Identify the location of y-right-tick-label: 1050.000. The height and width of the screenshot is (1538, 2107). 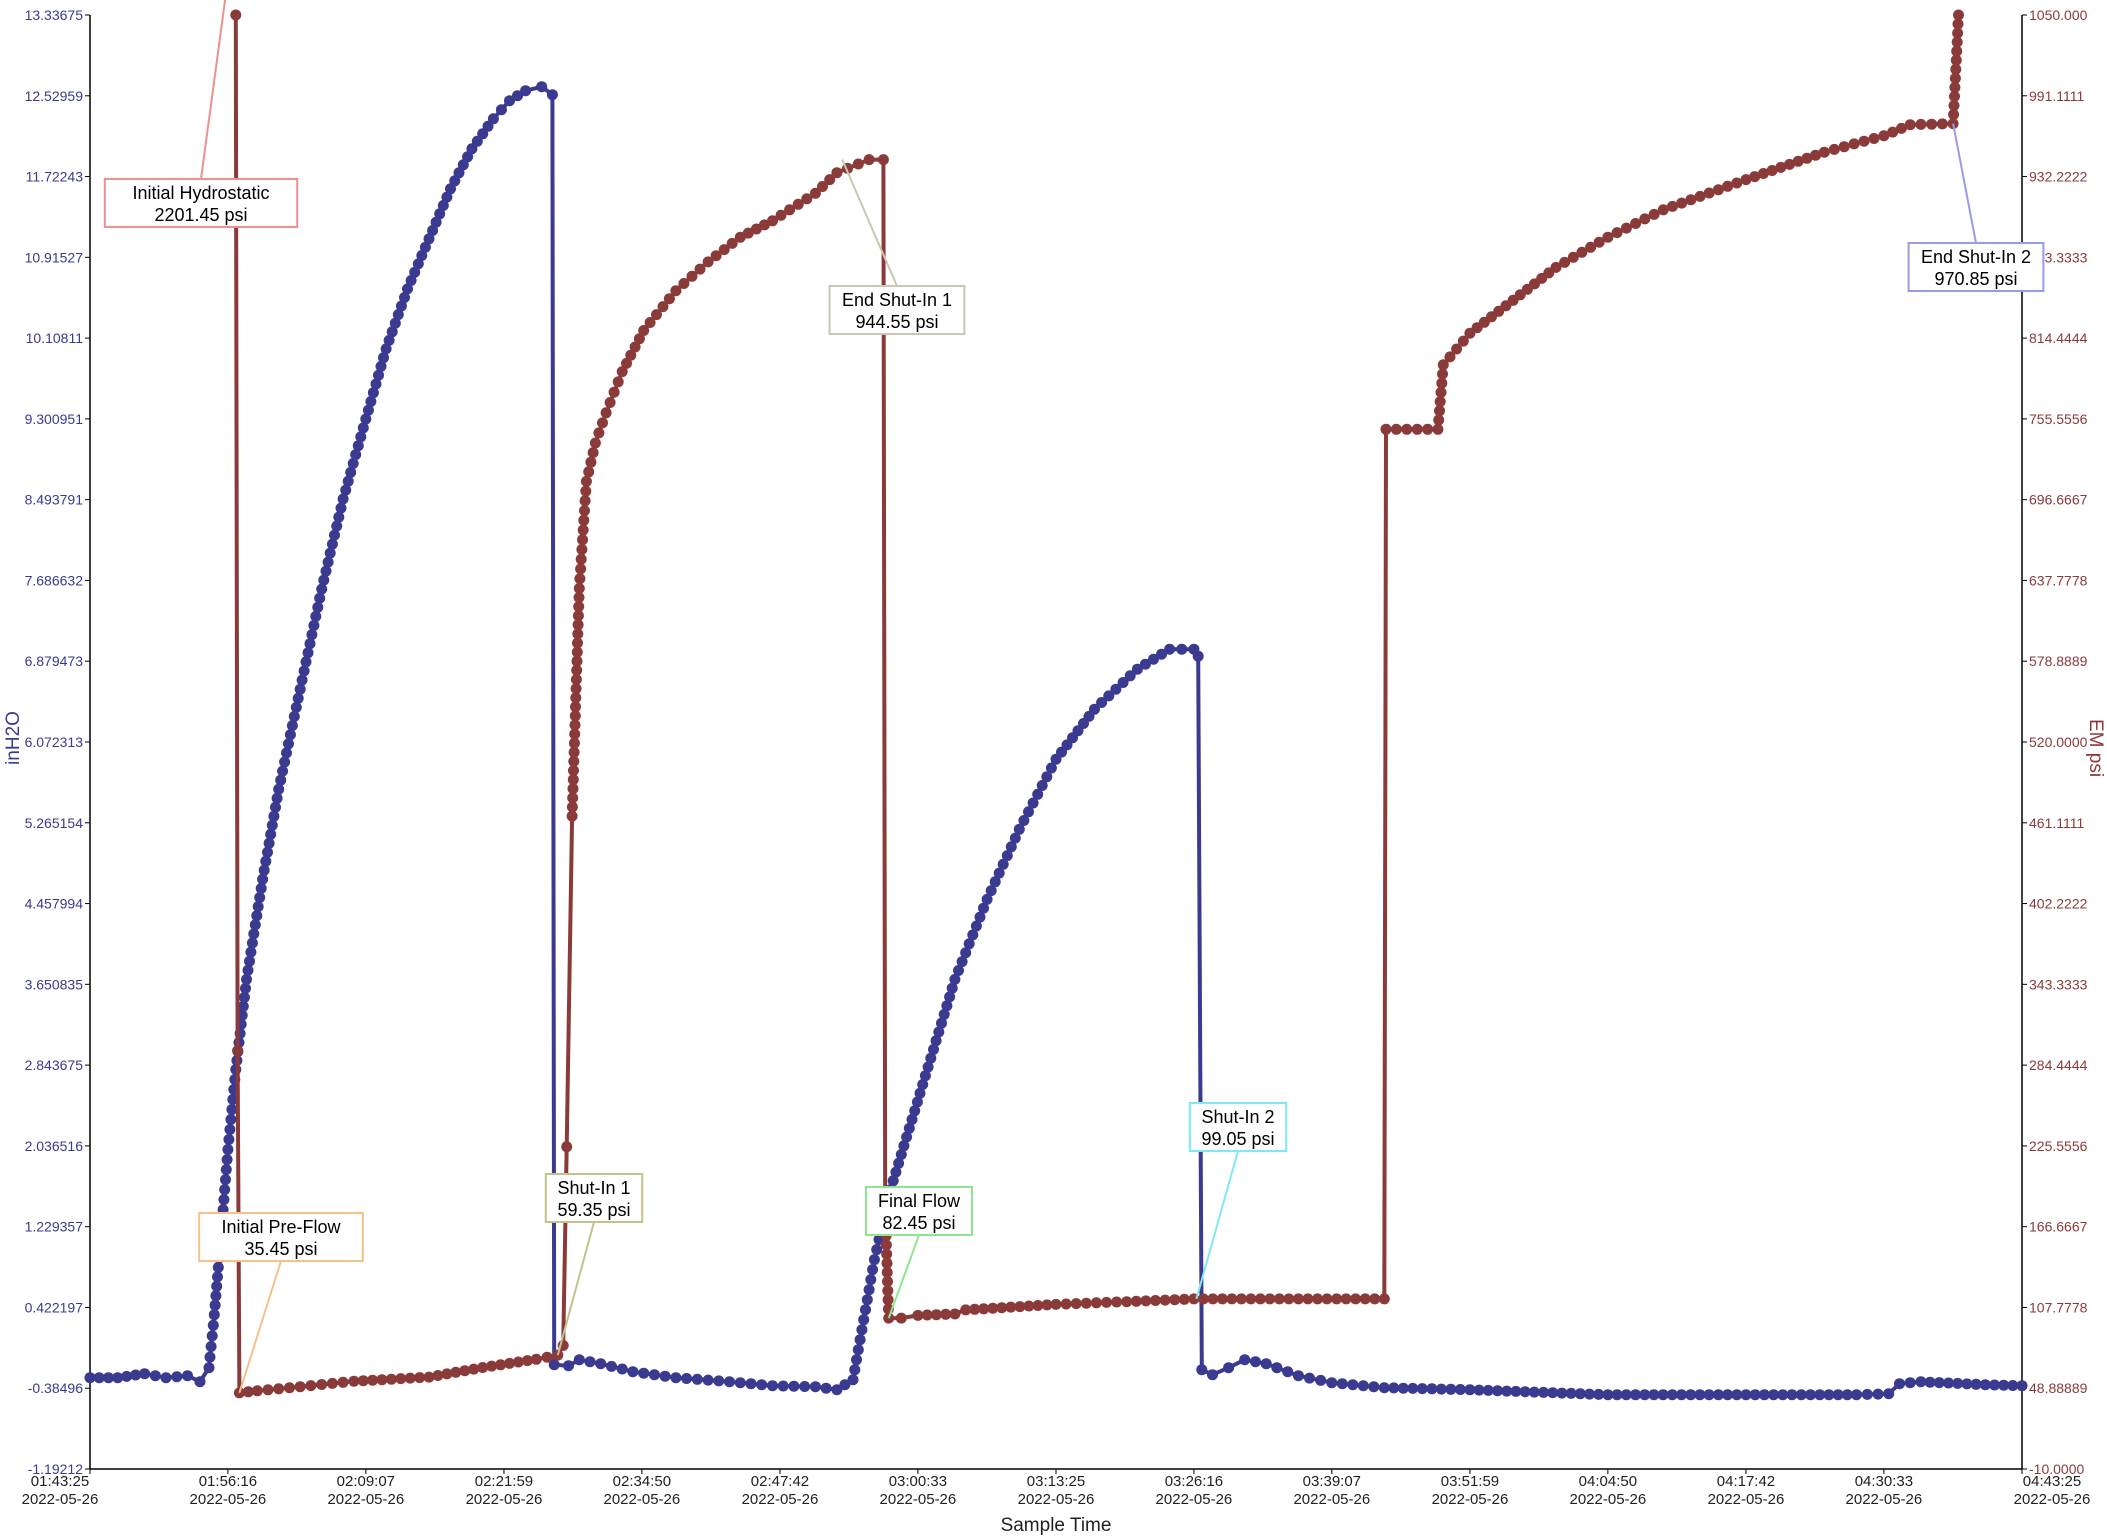
(2058, 15).